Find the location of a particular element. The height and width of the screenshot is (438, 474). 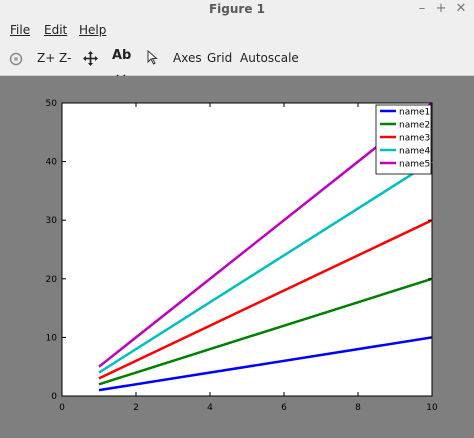

menu-file-label: File is located at coordinates (20, 30).